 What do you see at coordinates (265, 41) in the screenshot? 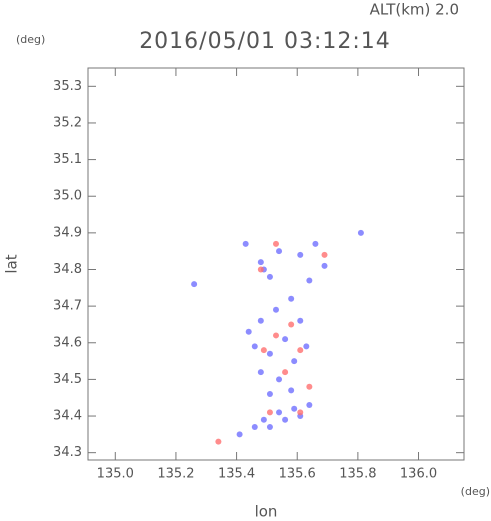
I see `chart-title: 2016/05/01 03:12:14` at bounding box center [265, 41].